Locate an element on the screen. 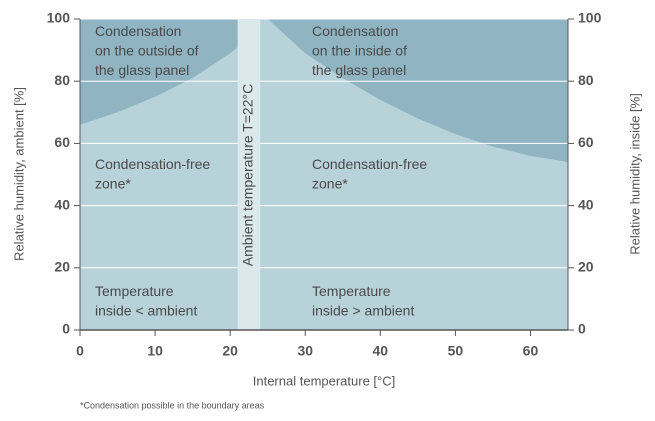  y-tick-label: 0 is located at coordinates (66, 329).